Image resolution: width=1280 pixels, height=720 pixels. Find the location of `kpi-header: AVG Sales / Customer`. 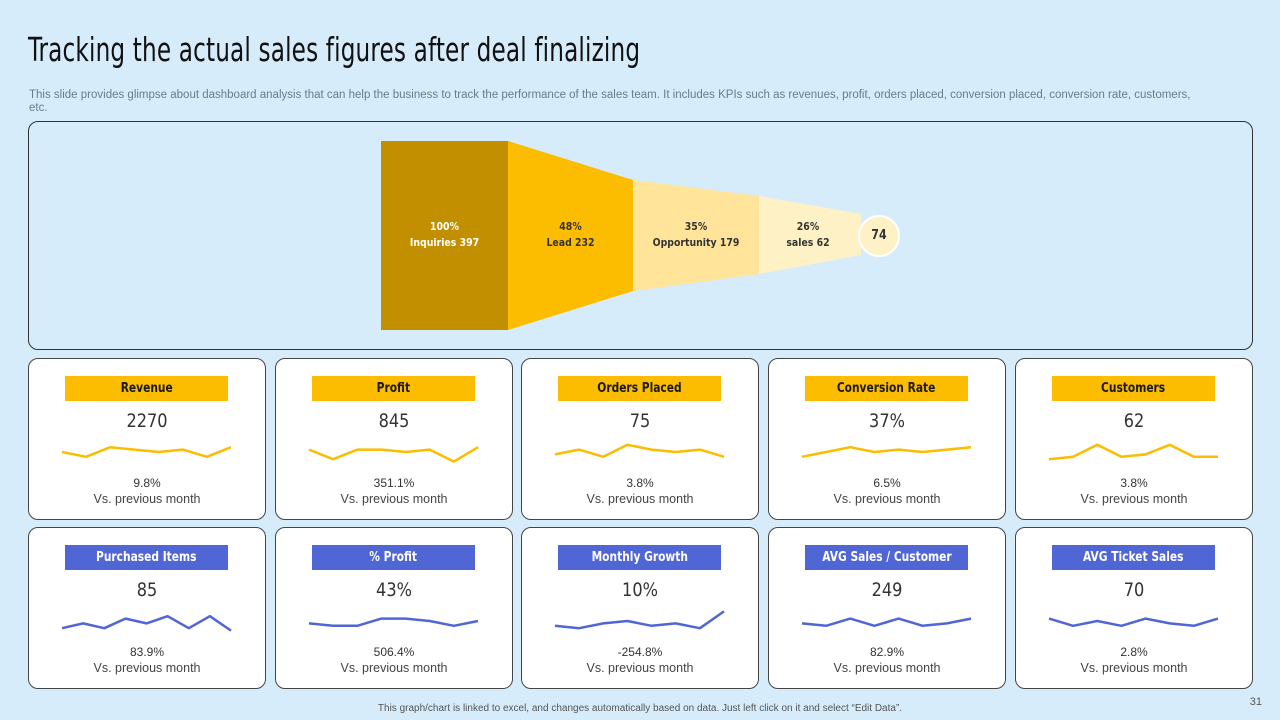

kpi-header: AVG Sales / Customer is located at coordinates (886, 557).